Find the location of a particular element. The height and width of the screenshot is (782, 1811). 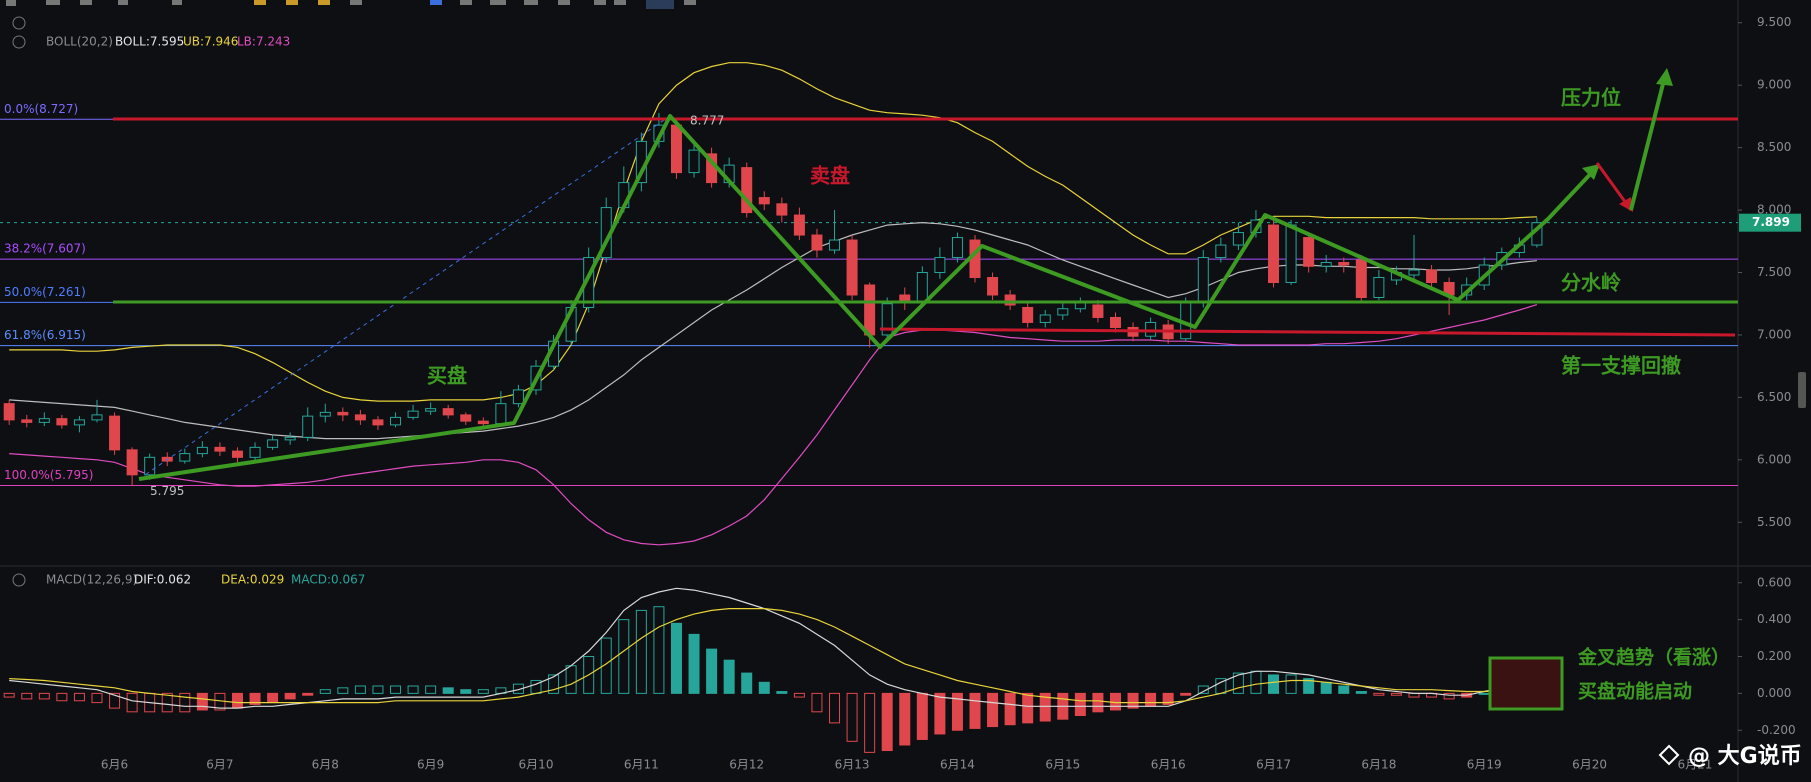

annotation: 压力位 is located at coordinates (1591, 98).